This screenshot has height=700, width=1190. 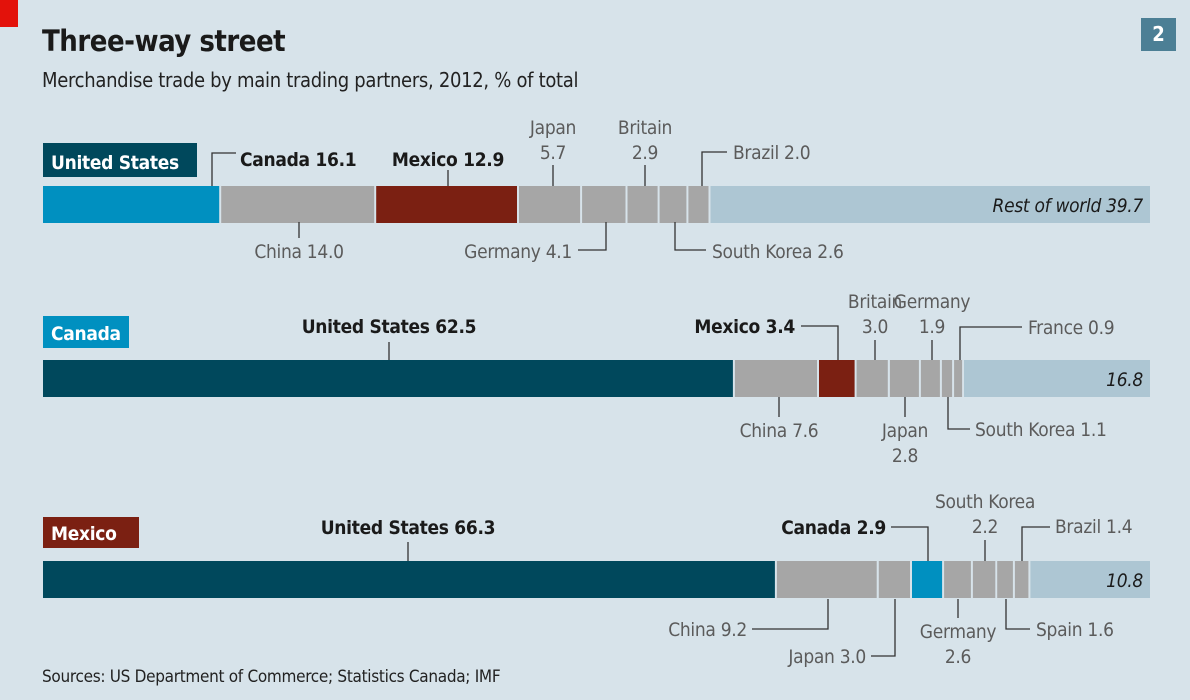 What do you see at coordinates (771, 153) in the screenshot?
I see `data-label-brazil: Brazil 2.0` at bounding box center [771, 153].